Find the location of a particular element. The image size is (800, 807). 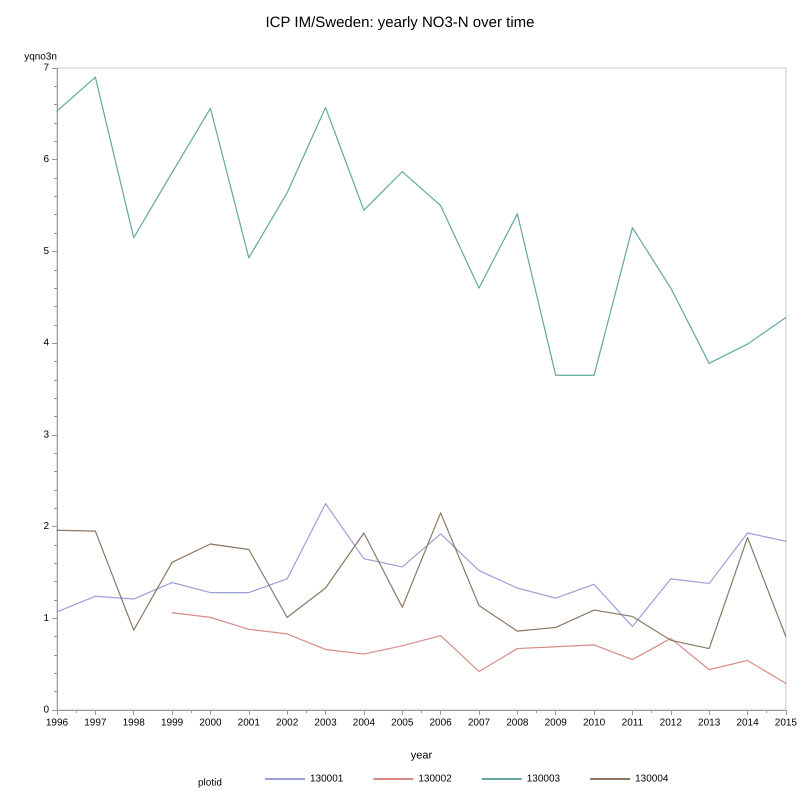

x-tick-label: 2015 is located at coordinates (786, 723).